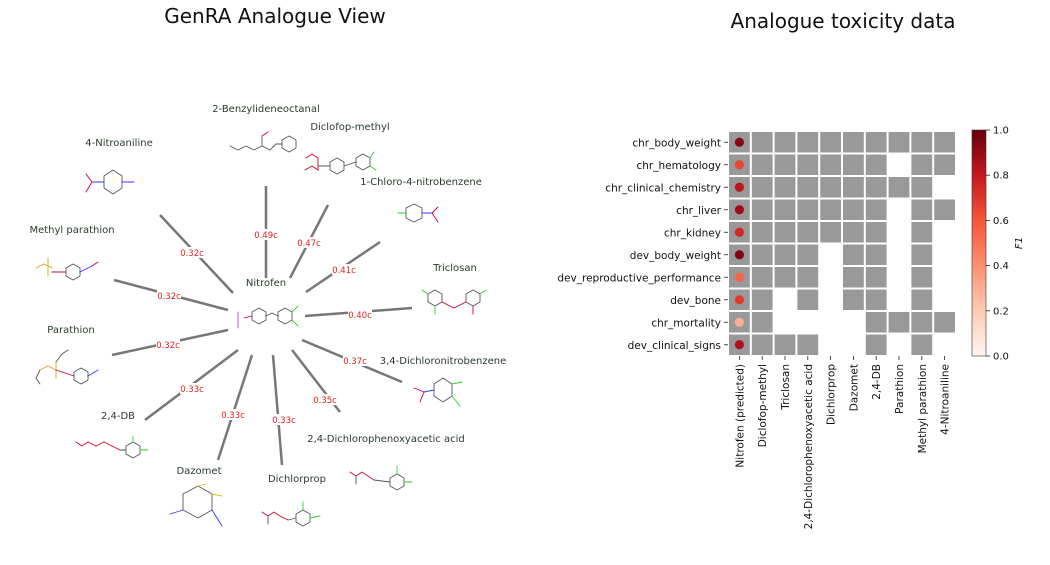  I want to click on row-label: chr_clinical_chemistry, so click(663, 188).